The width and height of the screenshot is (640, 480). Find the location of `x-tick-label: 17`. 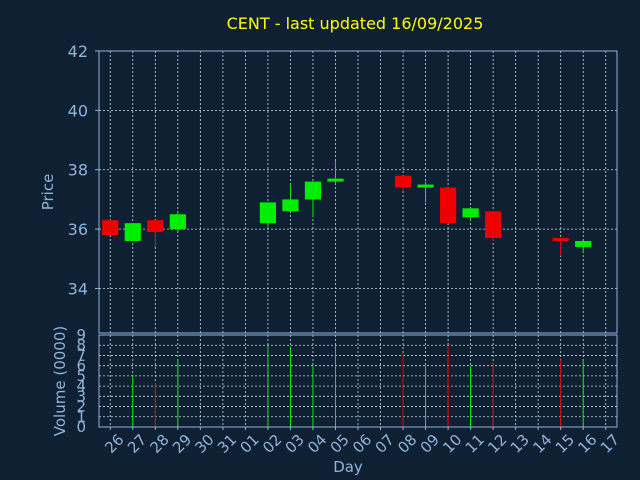

x-tick-label: 17 is located at coordinates (610, 444).